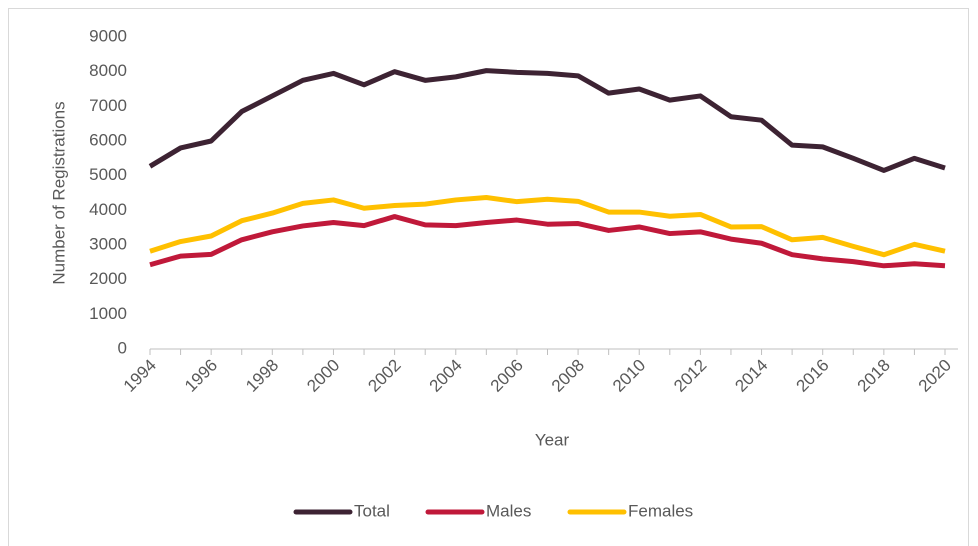  Describe the element at coordinates (58, 192) in the screenshot. I see `y-axis-title: Number of Registrations` at that location.